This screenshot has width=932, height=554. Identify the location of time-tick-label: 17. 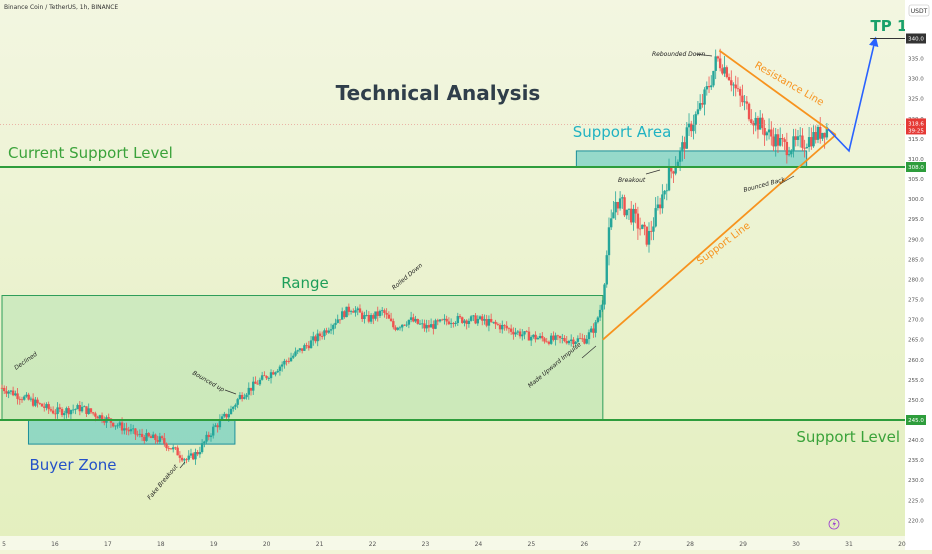
(108, 544).